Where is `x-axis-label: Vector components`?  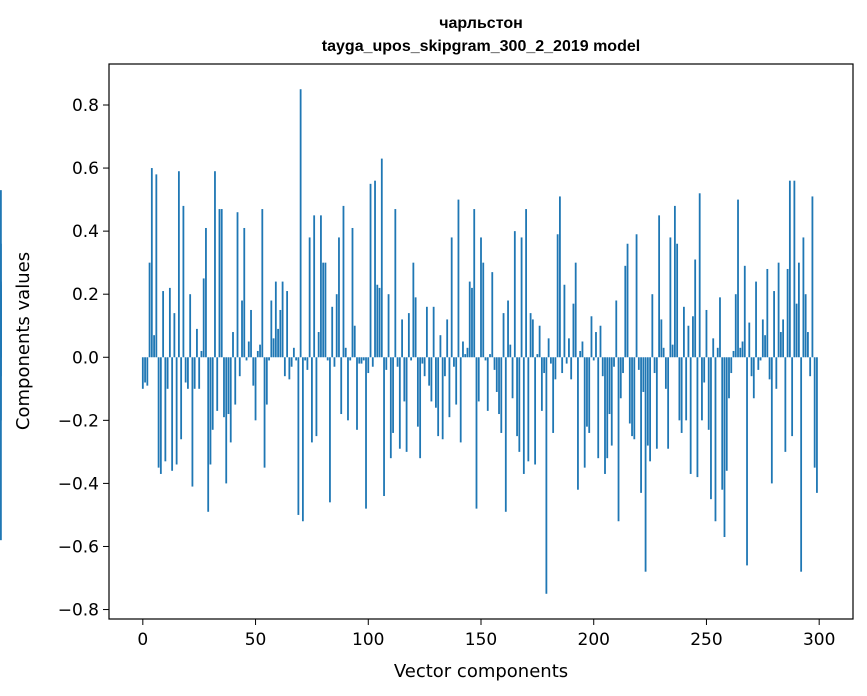 x-axis-label: Vector components is located at coordinates (481, 671).